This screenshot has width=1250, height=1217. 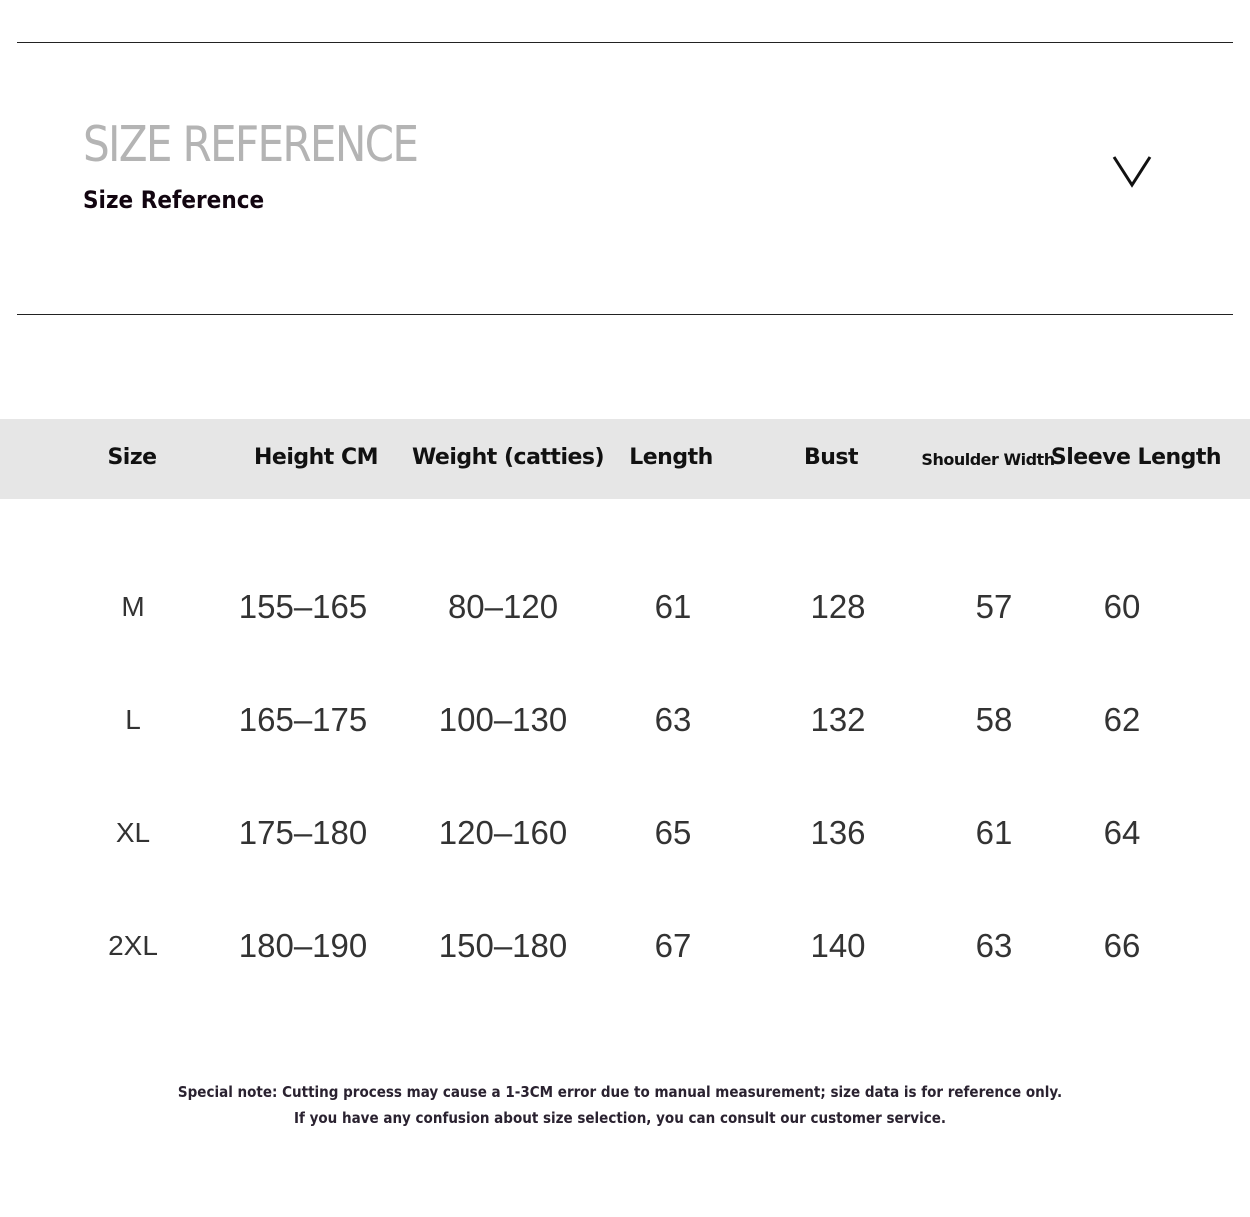 What do you see at coordinates (994, 606) in the screenshot?
I see `table-cell: 57` at bounding box center [994, 606].